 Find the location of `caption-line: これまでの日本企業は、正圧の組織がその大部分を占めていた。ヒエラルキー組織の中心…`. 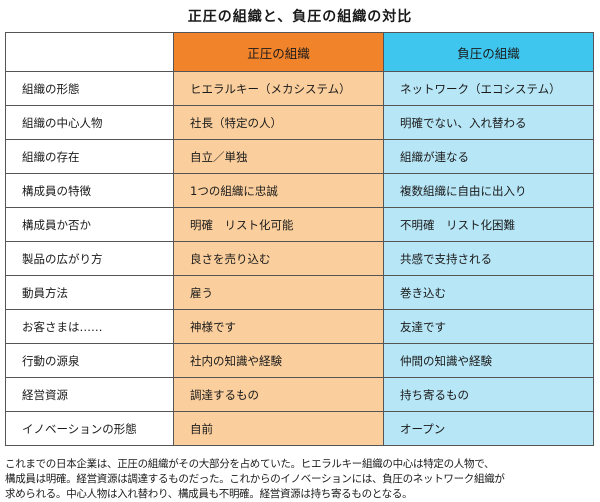

caption-line: これまでの日本企業は、正圧の組織がその大部分を占めていた。ヒエラルキー組織の中心… is located at coordinates (250, 464).